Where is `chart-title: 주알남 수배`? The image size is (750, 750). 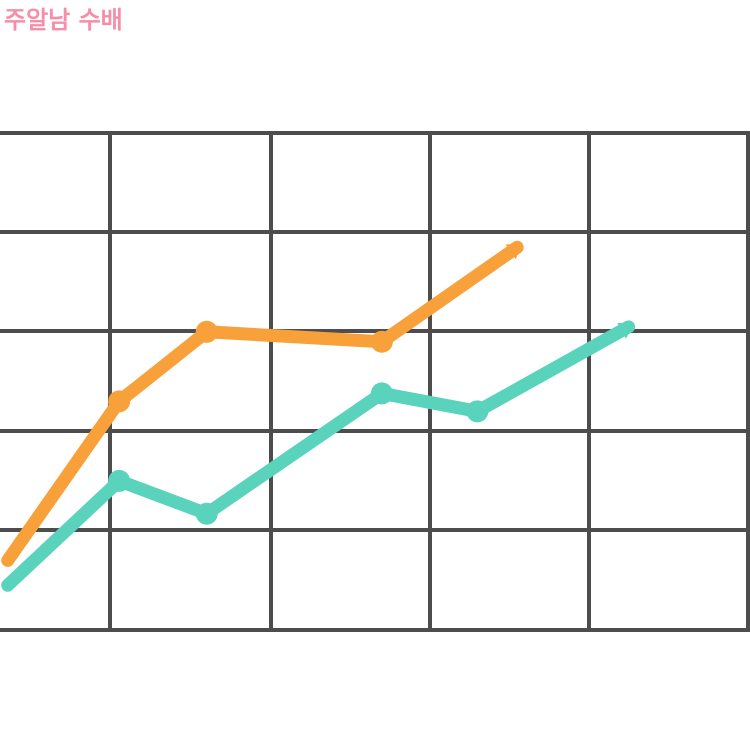
chart-title: 주알남 수배 is located at coordinates (63, 20).